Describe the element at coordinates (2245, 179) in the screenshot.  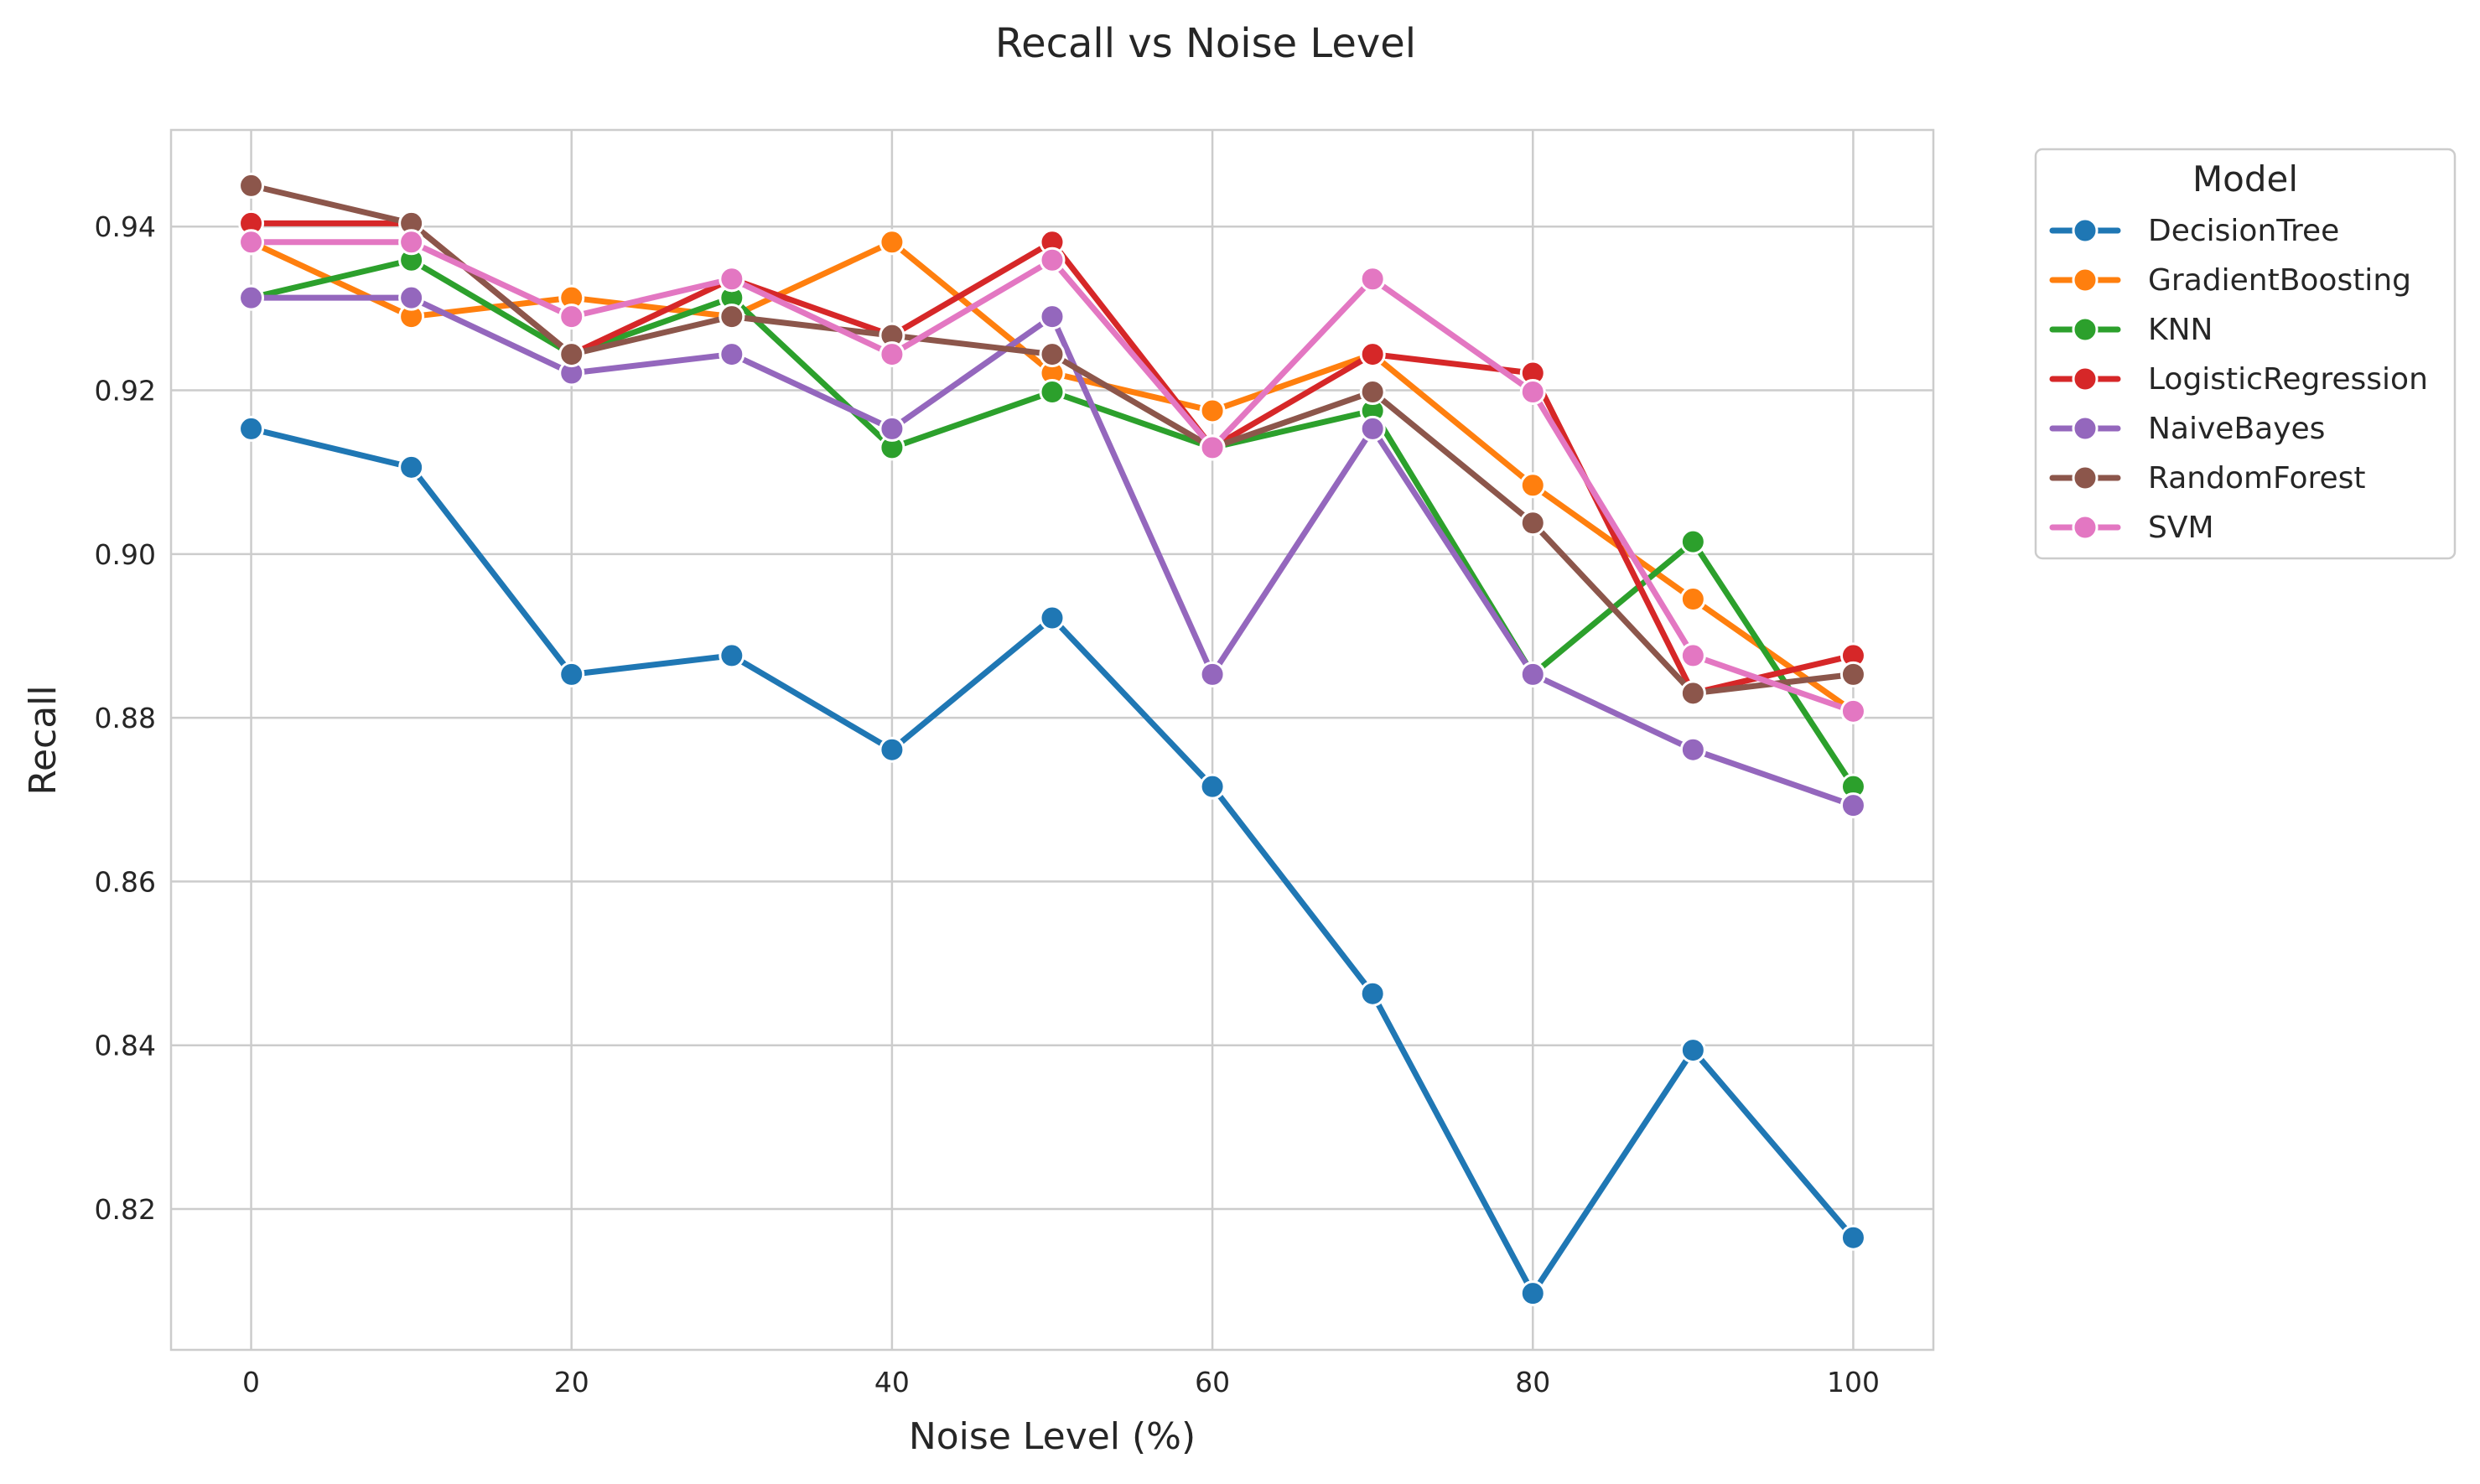
I see `legend-title: Model` at that location.